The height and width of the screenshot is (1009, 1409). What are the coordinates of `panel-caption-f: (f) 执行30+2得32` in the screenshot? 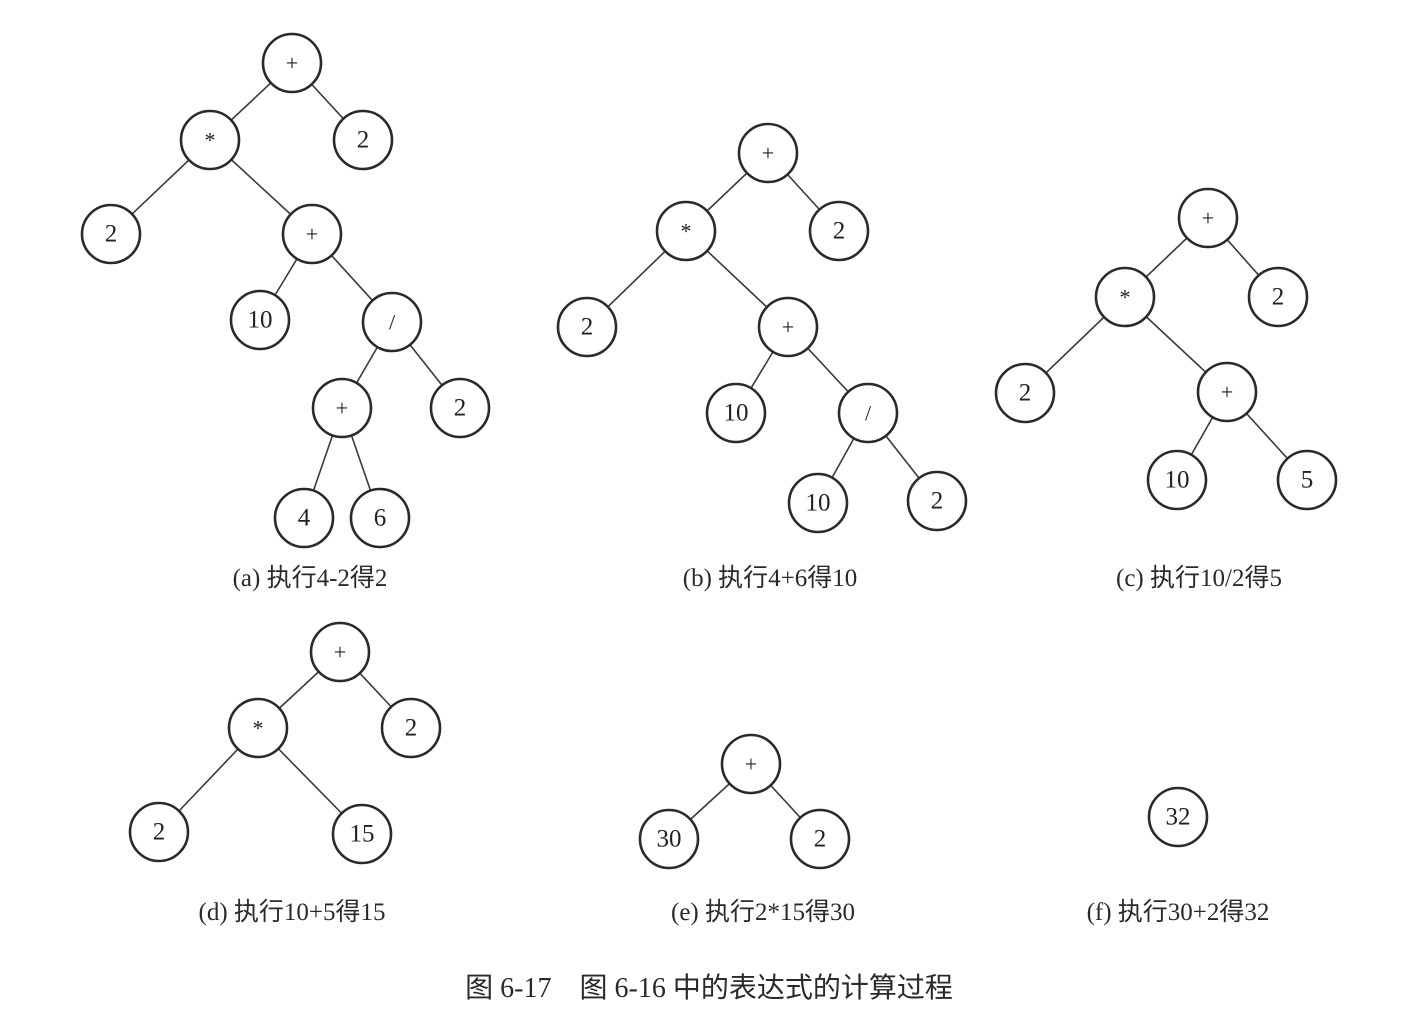 It's located at (1178, 912).